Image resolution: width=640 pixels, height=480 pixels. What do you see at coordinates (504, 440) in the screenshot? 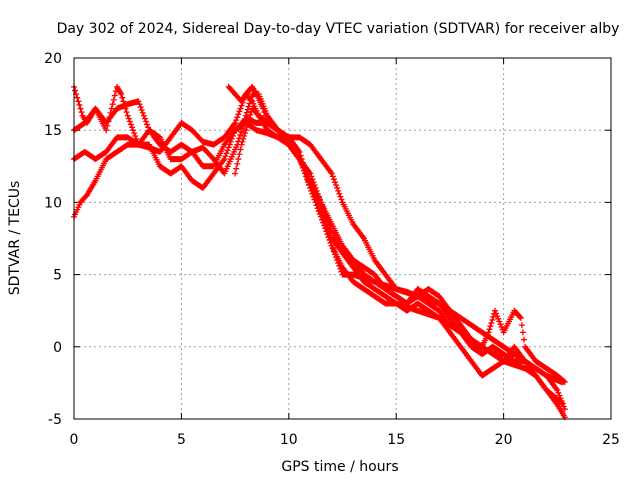
I see `x-tick-label: 20` at bounding box center [504, 440].